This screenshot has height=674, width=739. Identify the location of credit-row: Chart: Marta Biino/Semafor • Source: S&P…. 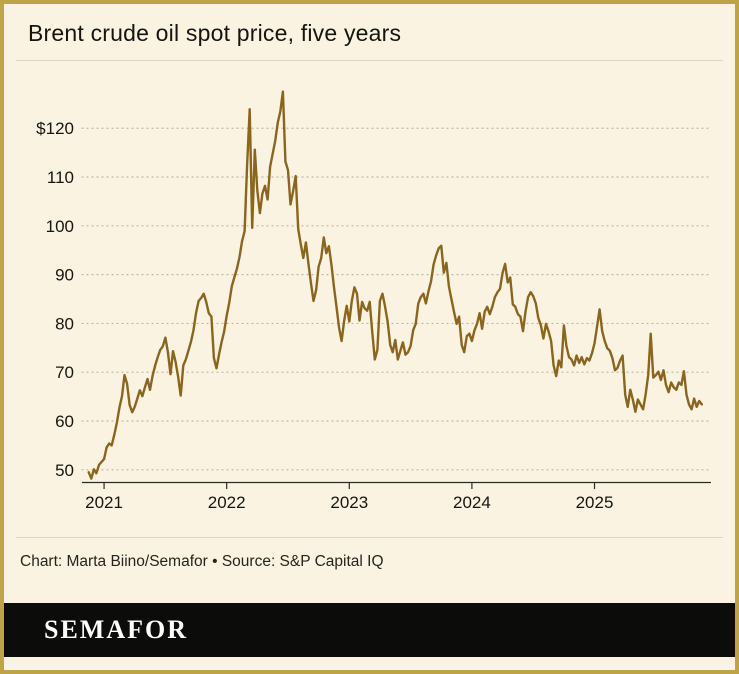
(369, 561).